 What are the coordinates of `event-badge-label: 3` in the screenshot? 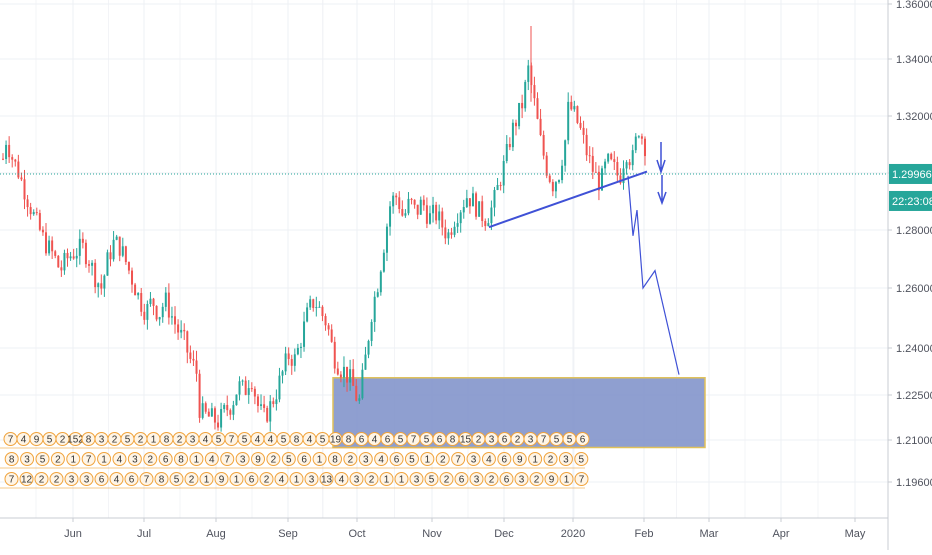 It's located at (566, 460).